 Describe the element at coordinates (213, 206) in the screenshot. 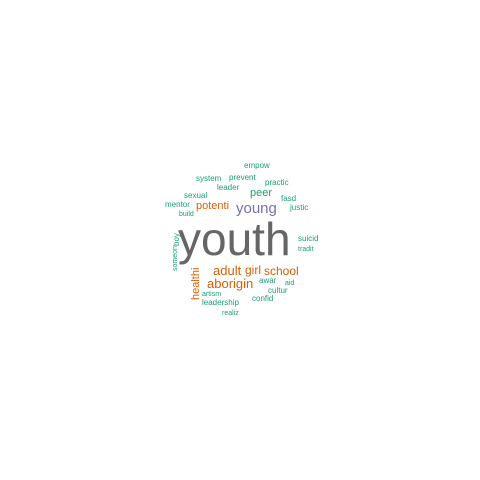

I see `word-potenti: potenti` at that location.